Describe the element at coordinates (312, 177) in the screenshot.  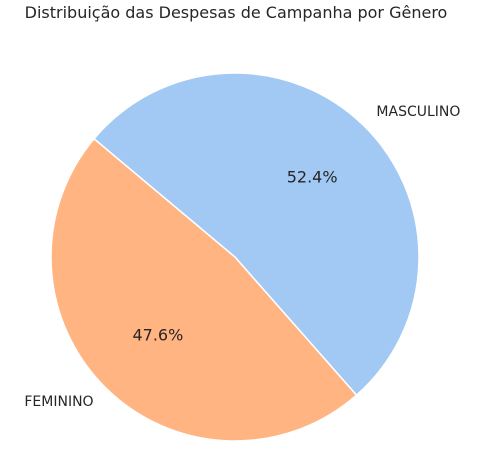
I see `percent-label-masculino: 52.4%` at that location.